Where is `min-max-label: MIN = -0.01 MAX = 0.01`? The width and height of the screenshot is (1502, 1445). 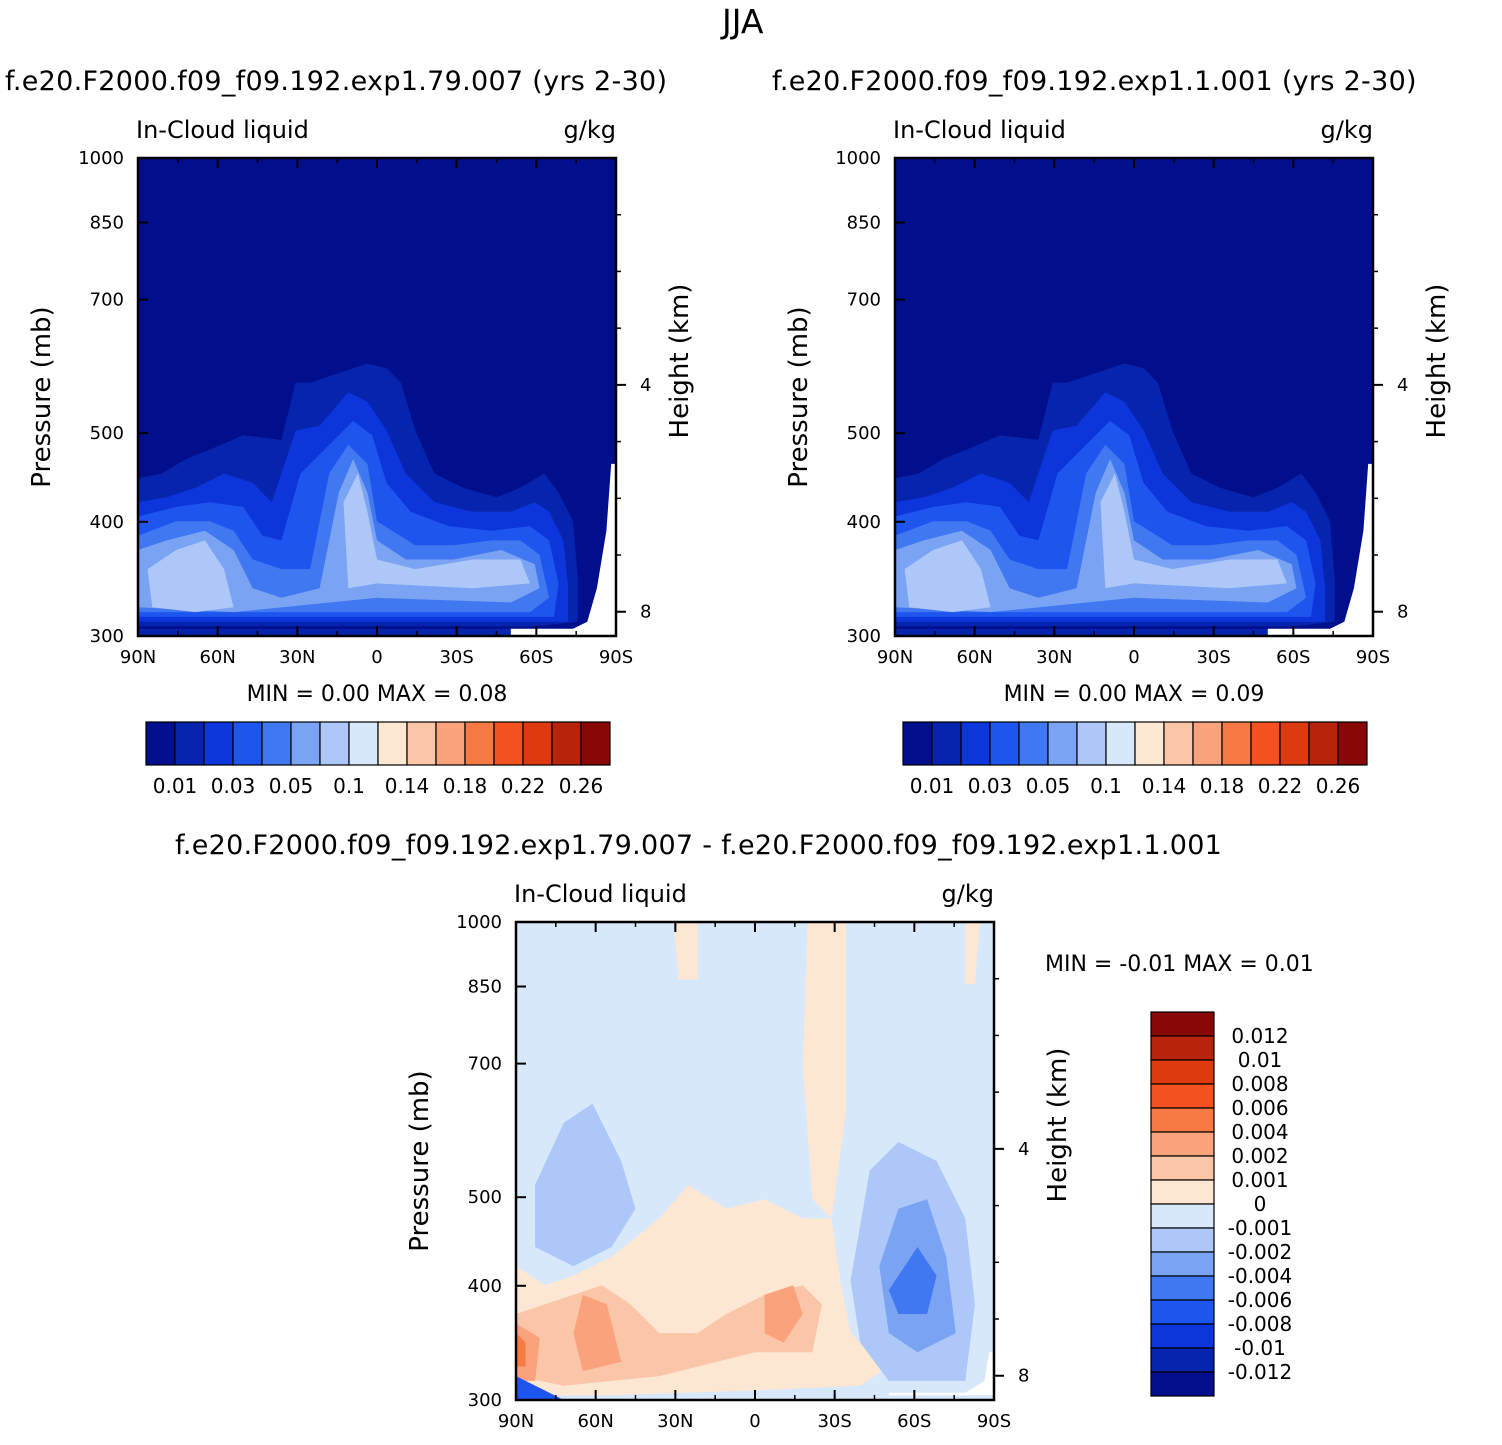 min-max-label: MIN = -0.01 MAX = 0.01 is located at coordinates (1179, 964).